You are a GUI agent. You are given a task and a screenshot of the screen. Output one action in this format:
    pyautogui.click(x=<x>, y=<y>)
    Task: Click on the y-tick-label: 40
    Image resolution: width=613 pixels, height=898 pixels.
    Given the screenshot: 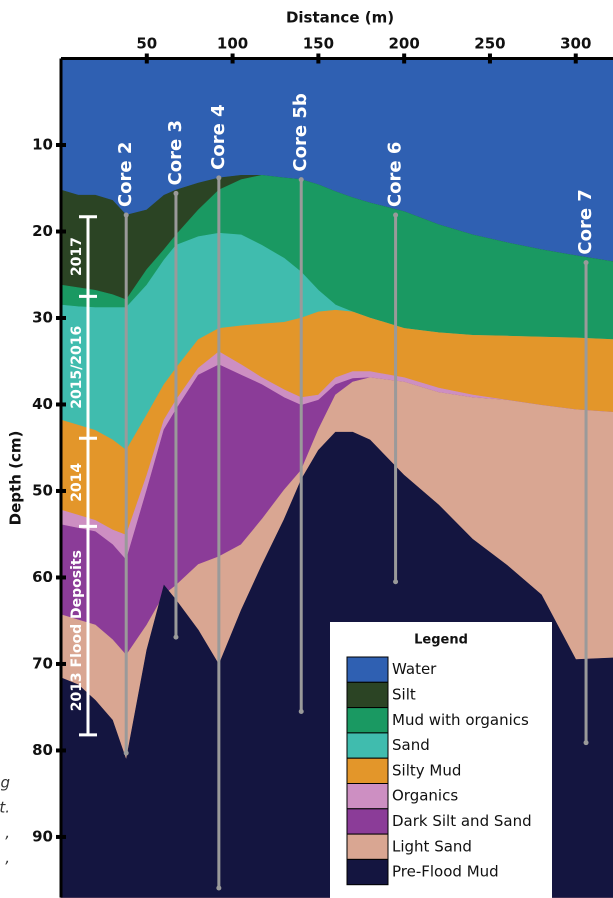 What is the action you would take?
    pyautogui.click(x=42, y=404)
    